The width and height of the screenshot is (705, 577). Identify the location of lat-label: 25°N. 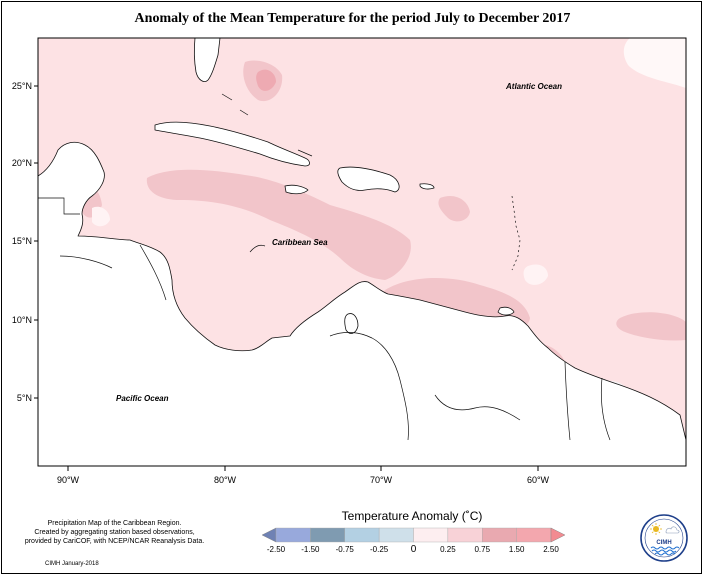
(22, 86).